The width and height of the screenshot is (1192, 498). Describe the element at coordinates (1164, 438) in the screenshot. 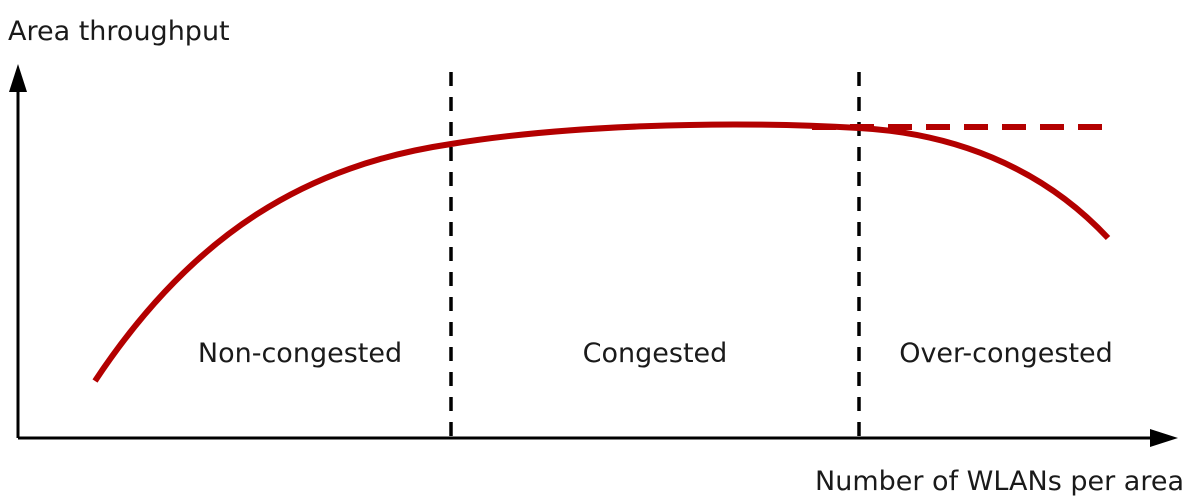

I see `x-axis-arrowhead` at that location.